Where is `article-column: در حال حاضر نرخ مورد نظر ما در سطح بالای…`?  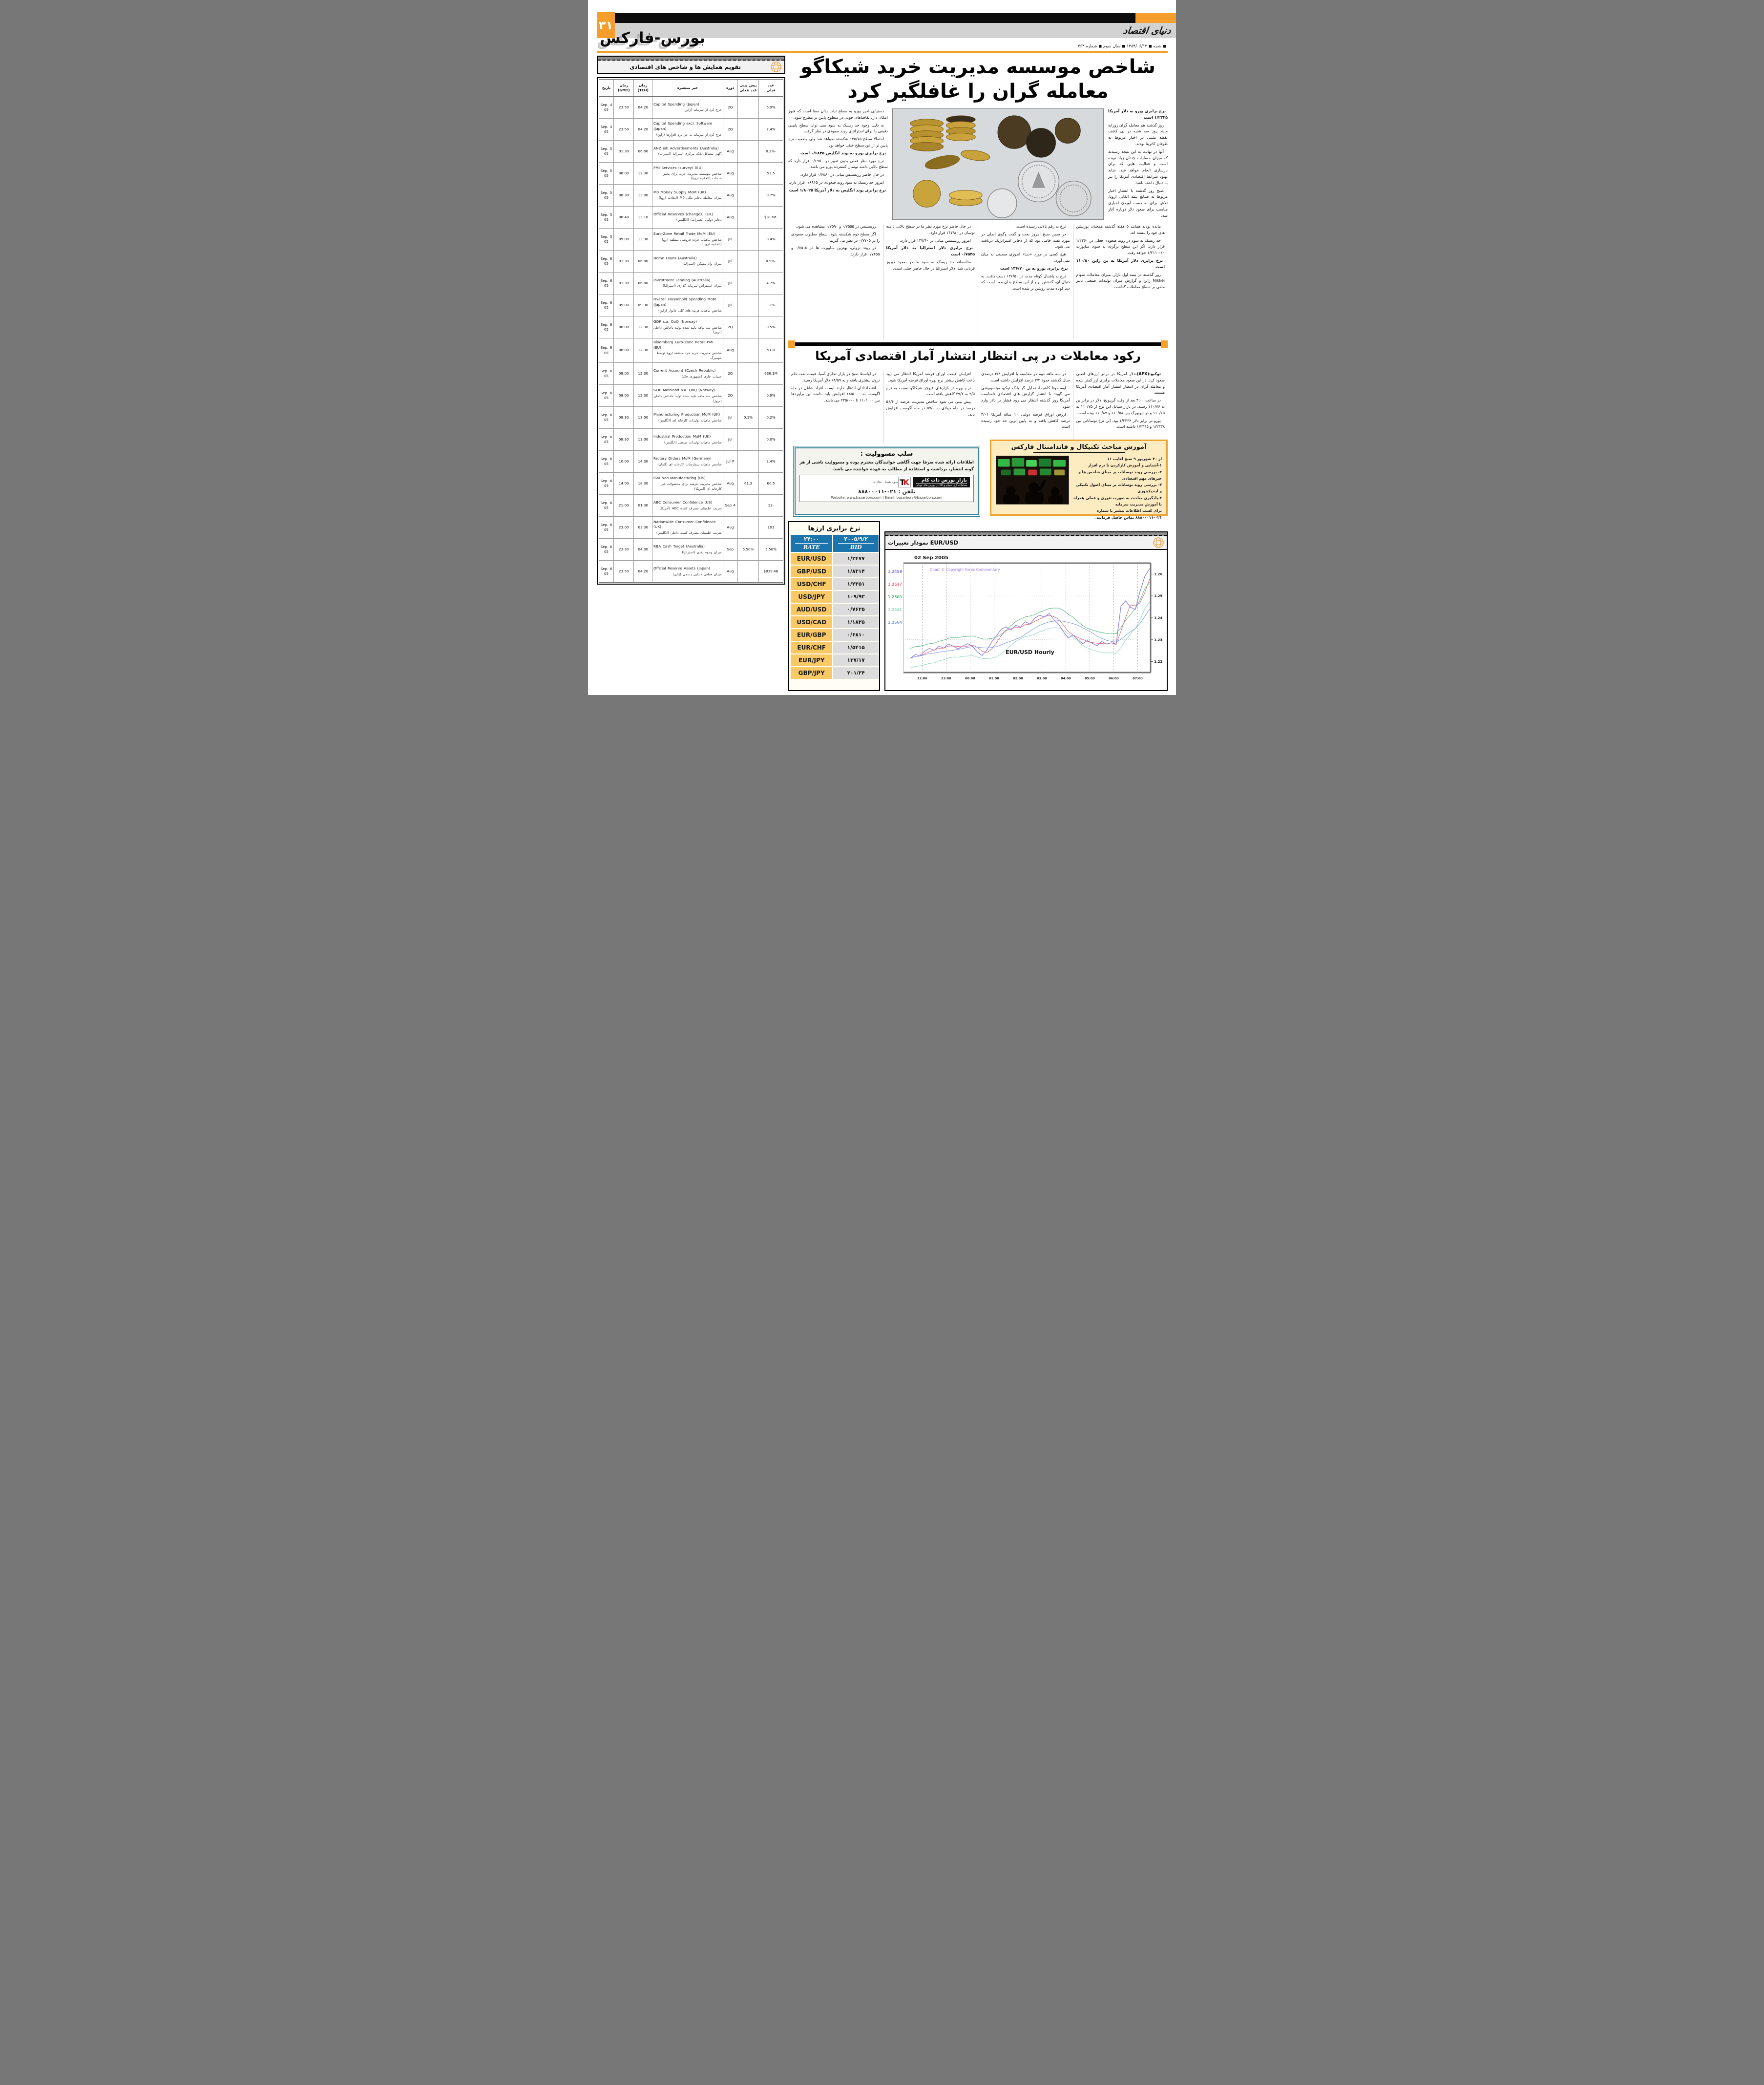 article-column: در حال حاضر نرخ مورد نظر ما در سطح بالای… is located at coordinates (930, 281).